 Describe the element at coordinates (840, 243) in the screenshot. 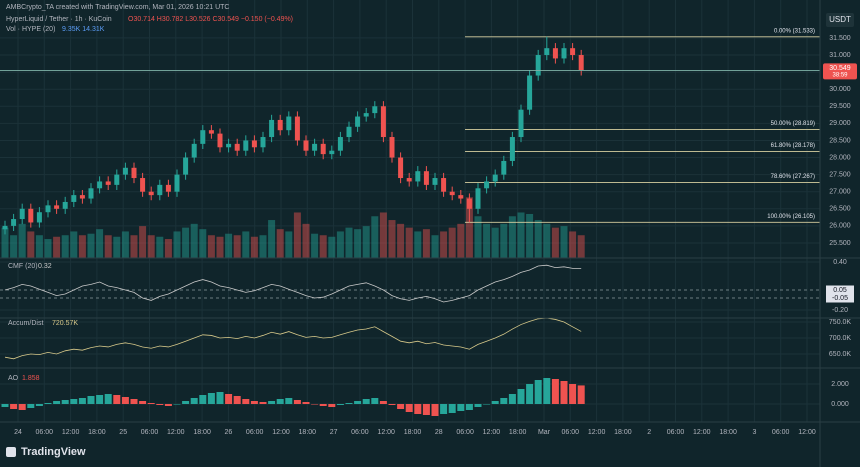

I see `y-tick-label: 25.500` at that location.